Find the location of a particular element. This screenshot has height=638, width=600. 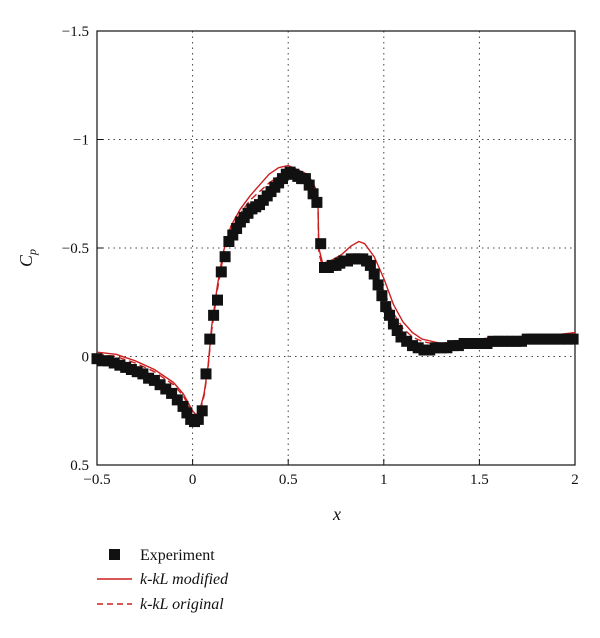

y-tick-label: −1 is located at coordinates (81, 141).